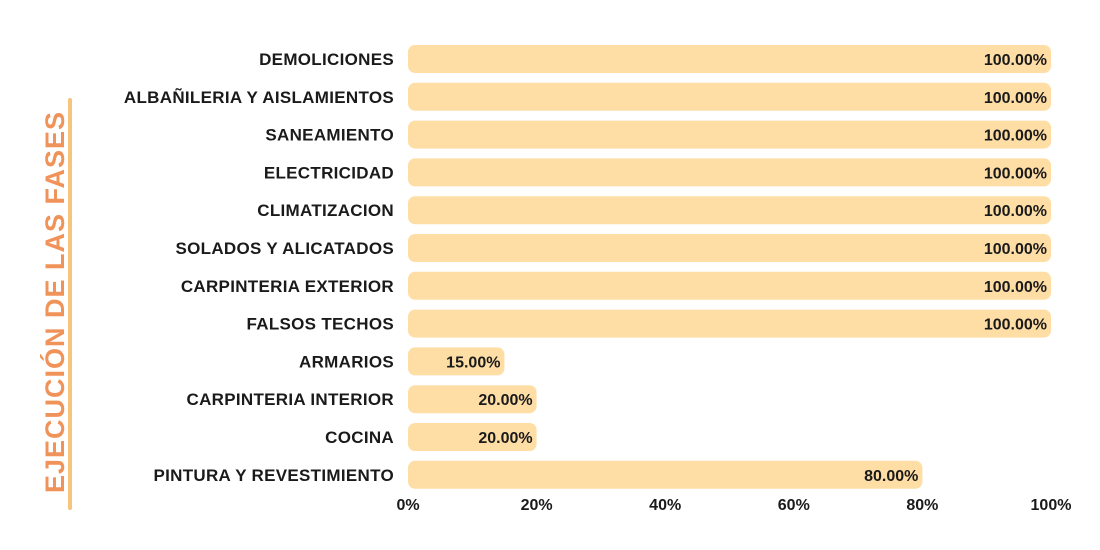 The height and width of the screenshot is (550, 1100). Describe the element at coordinates (359, 437) in the screenshot. I see `category-label: COCINA` at that location.